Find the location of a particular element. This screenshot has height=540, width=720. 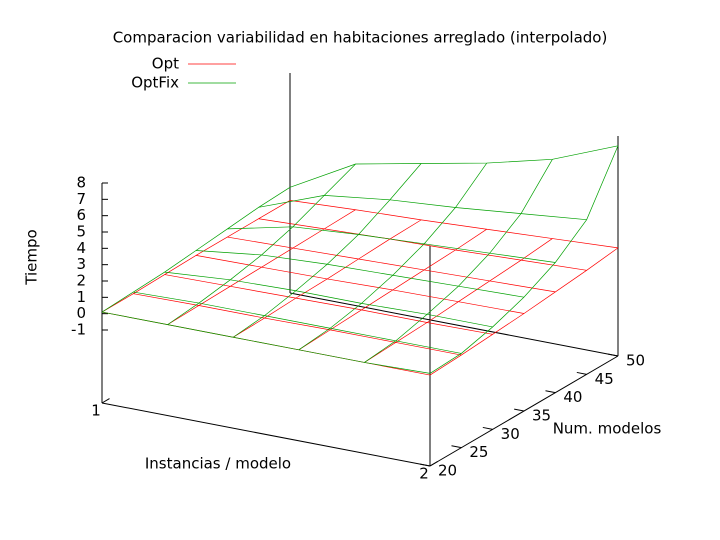

z-tick-label: 0 is located at coordinates (81, 313).